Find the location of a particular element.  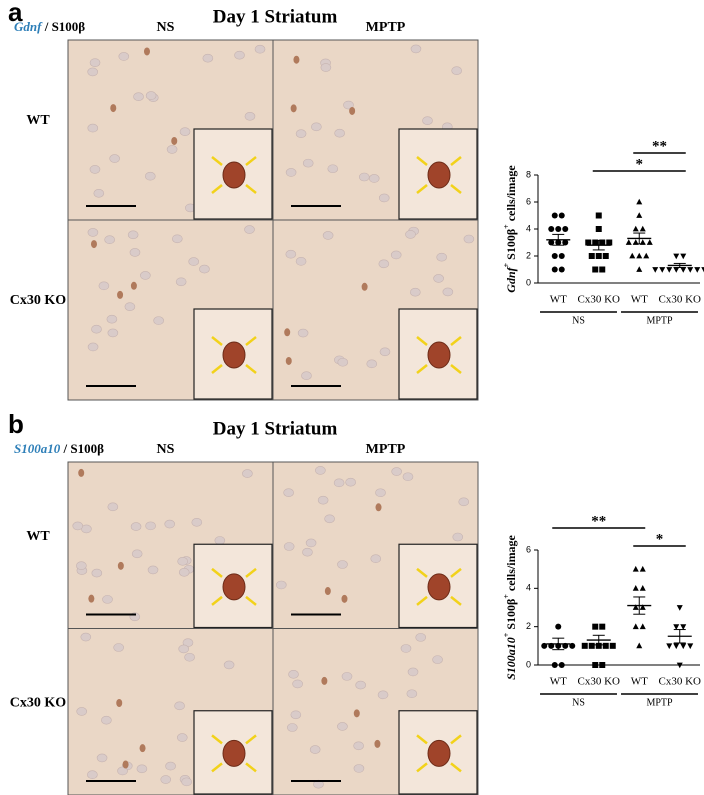

y-tick-label: 8 is located at coordinates (528, 174).